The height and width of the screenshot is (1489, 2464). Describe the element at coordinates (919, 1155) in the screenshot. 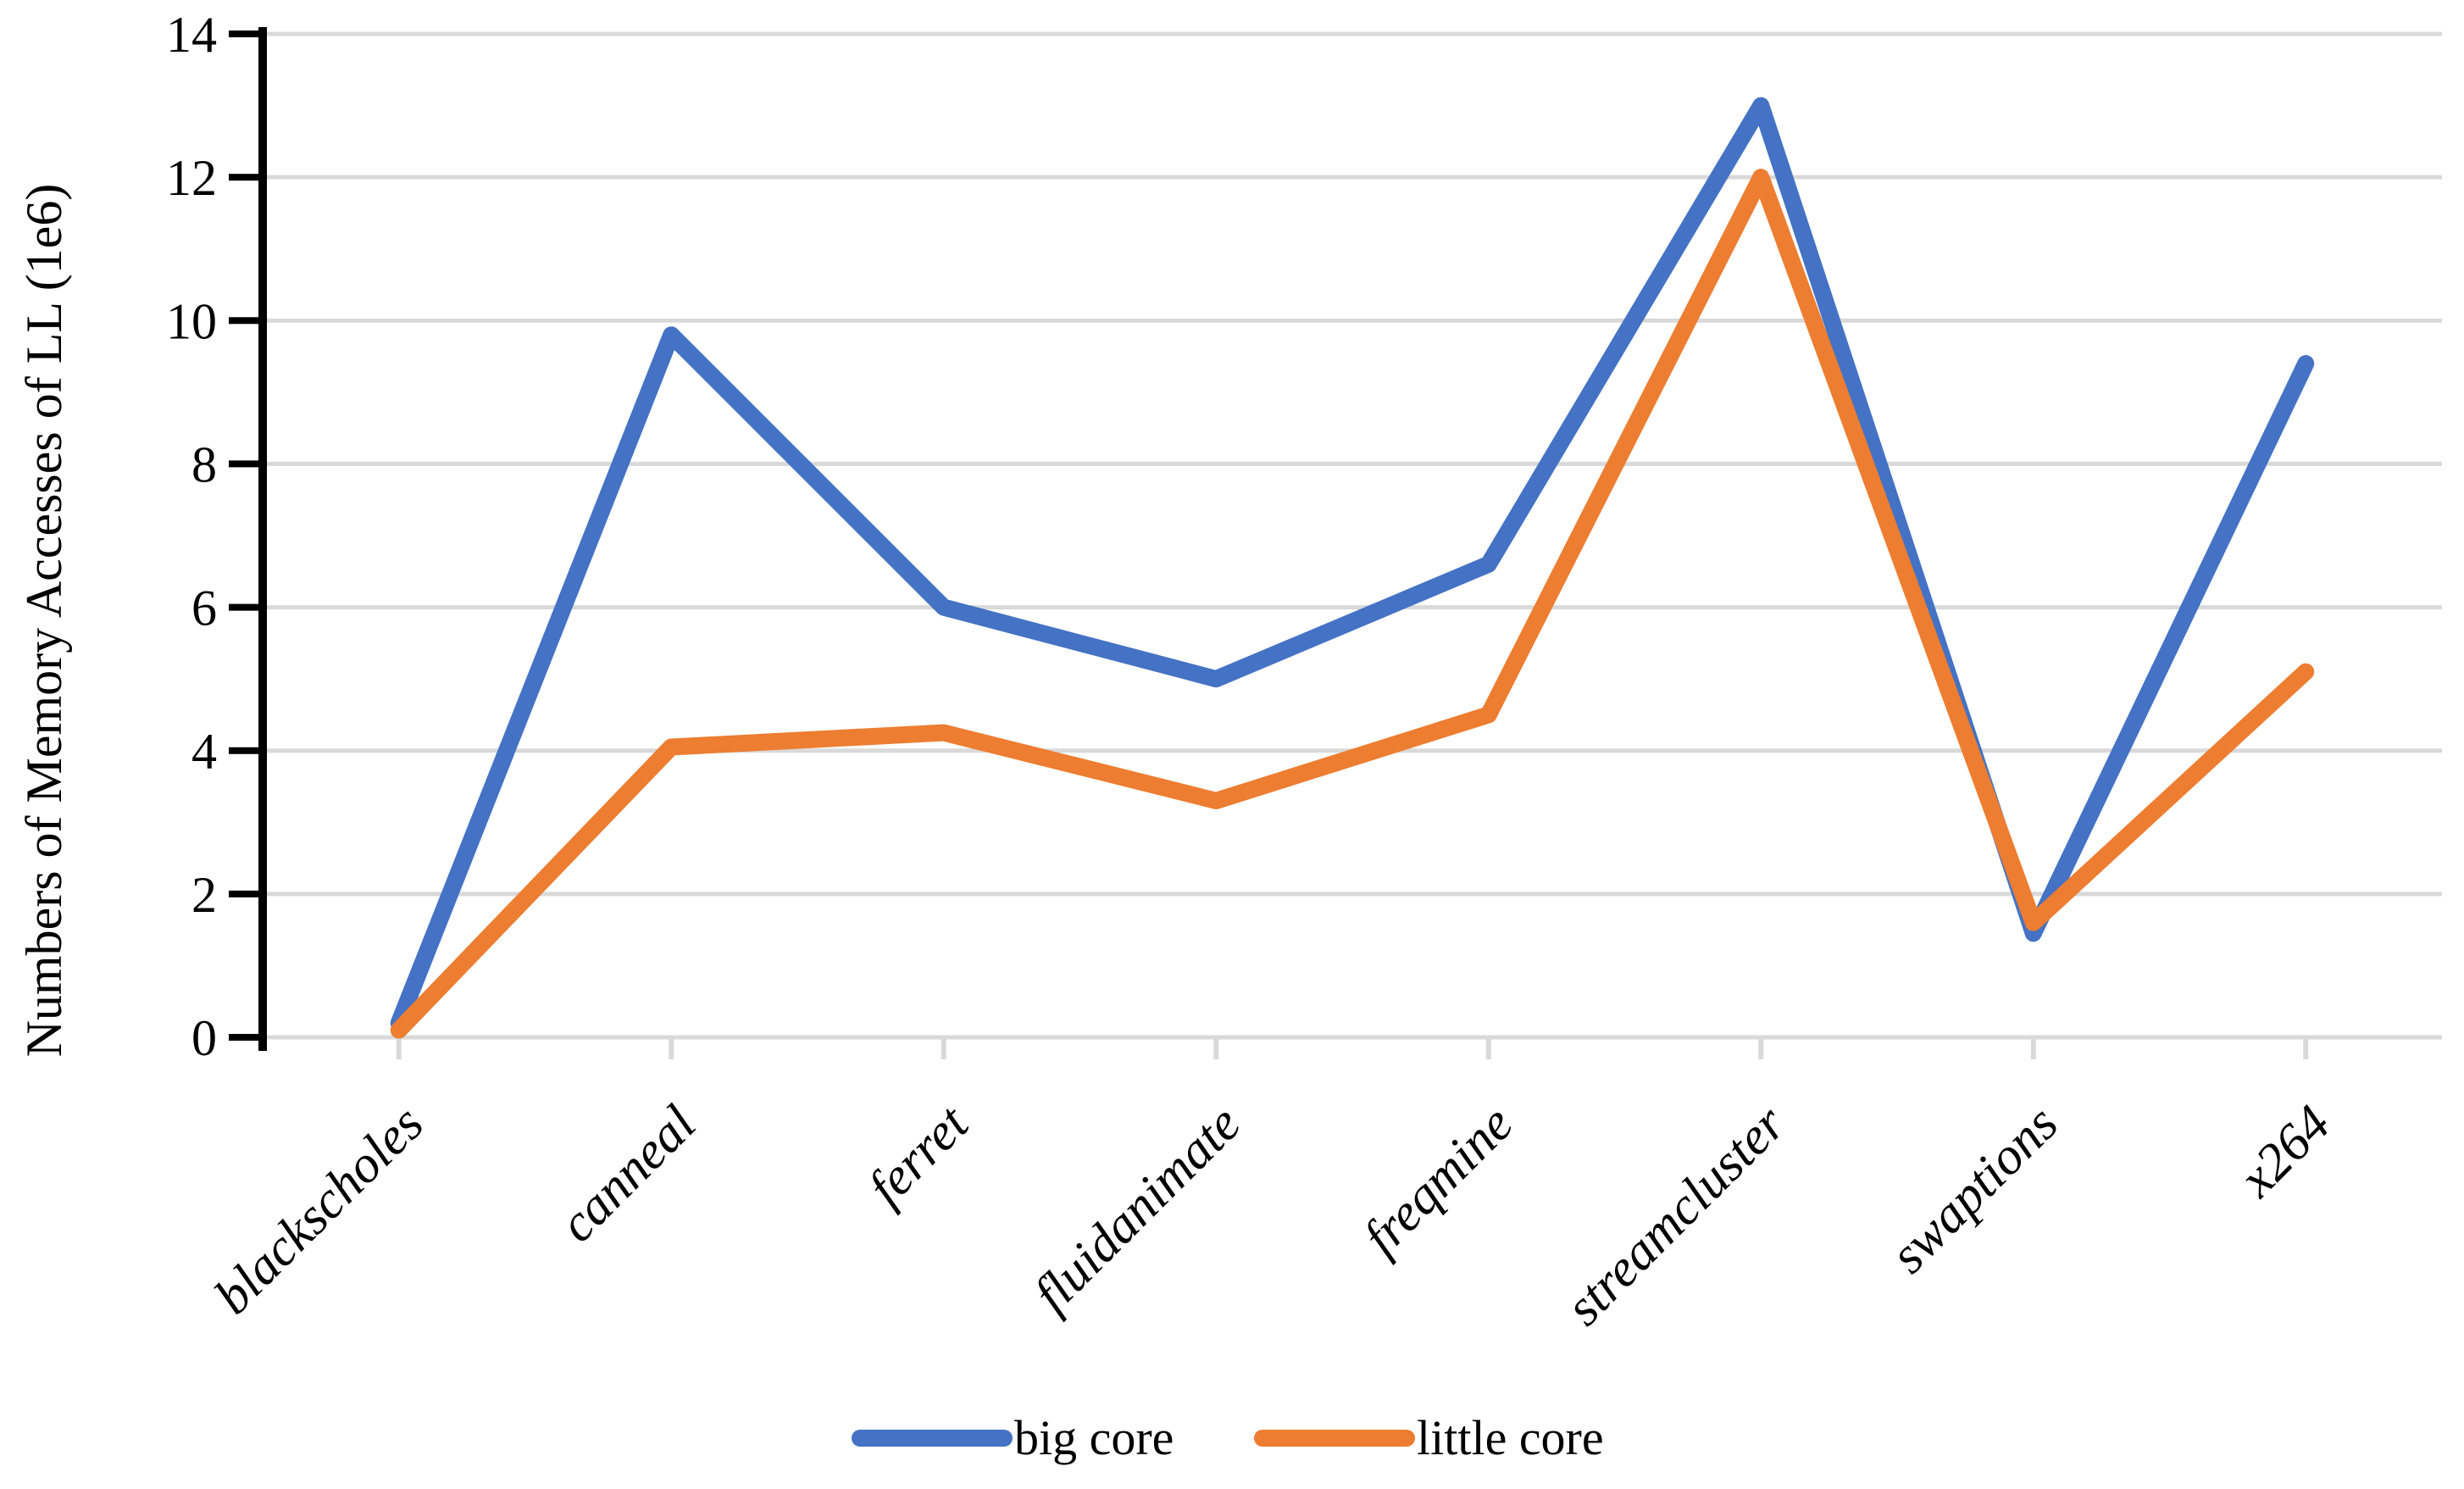

I see `x-category-label-ferret: ferret` at that location.